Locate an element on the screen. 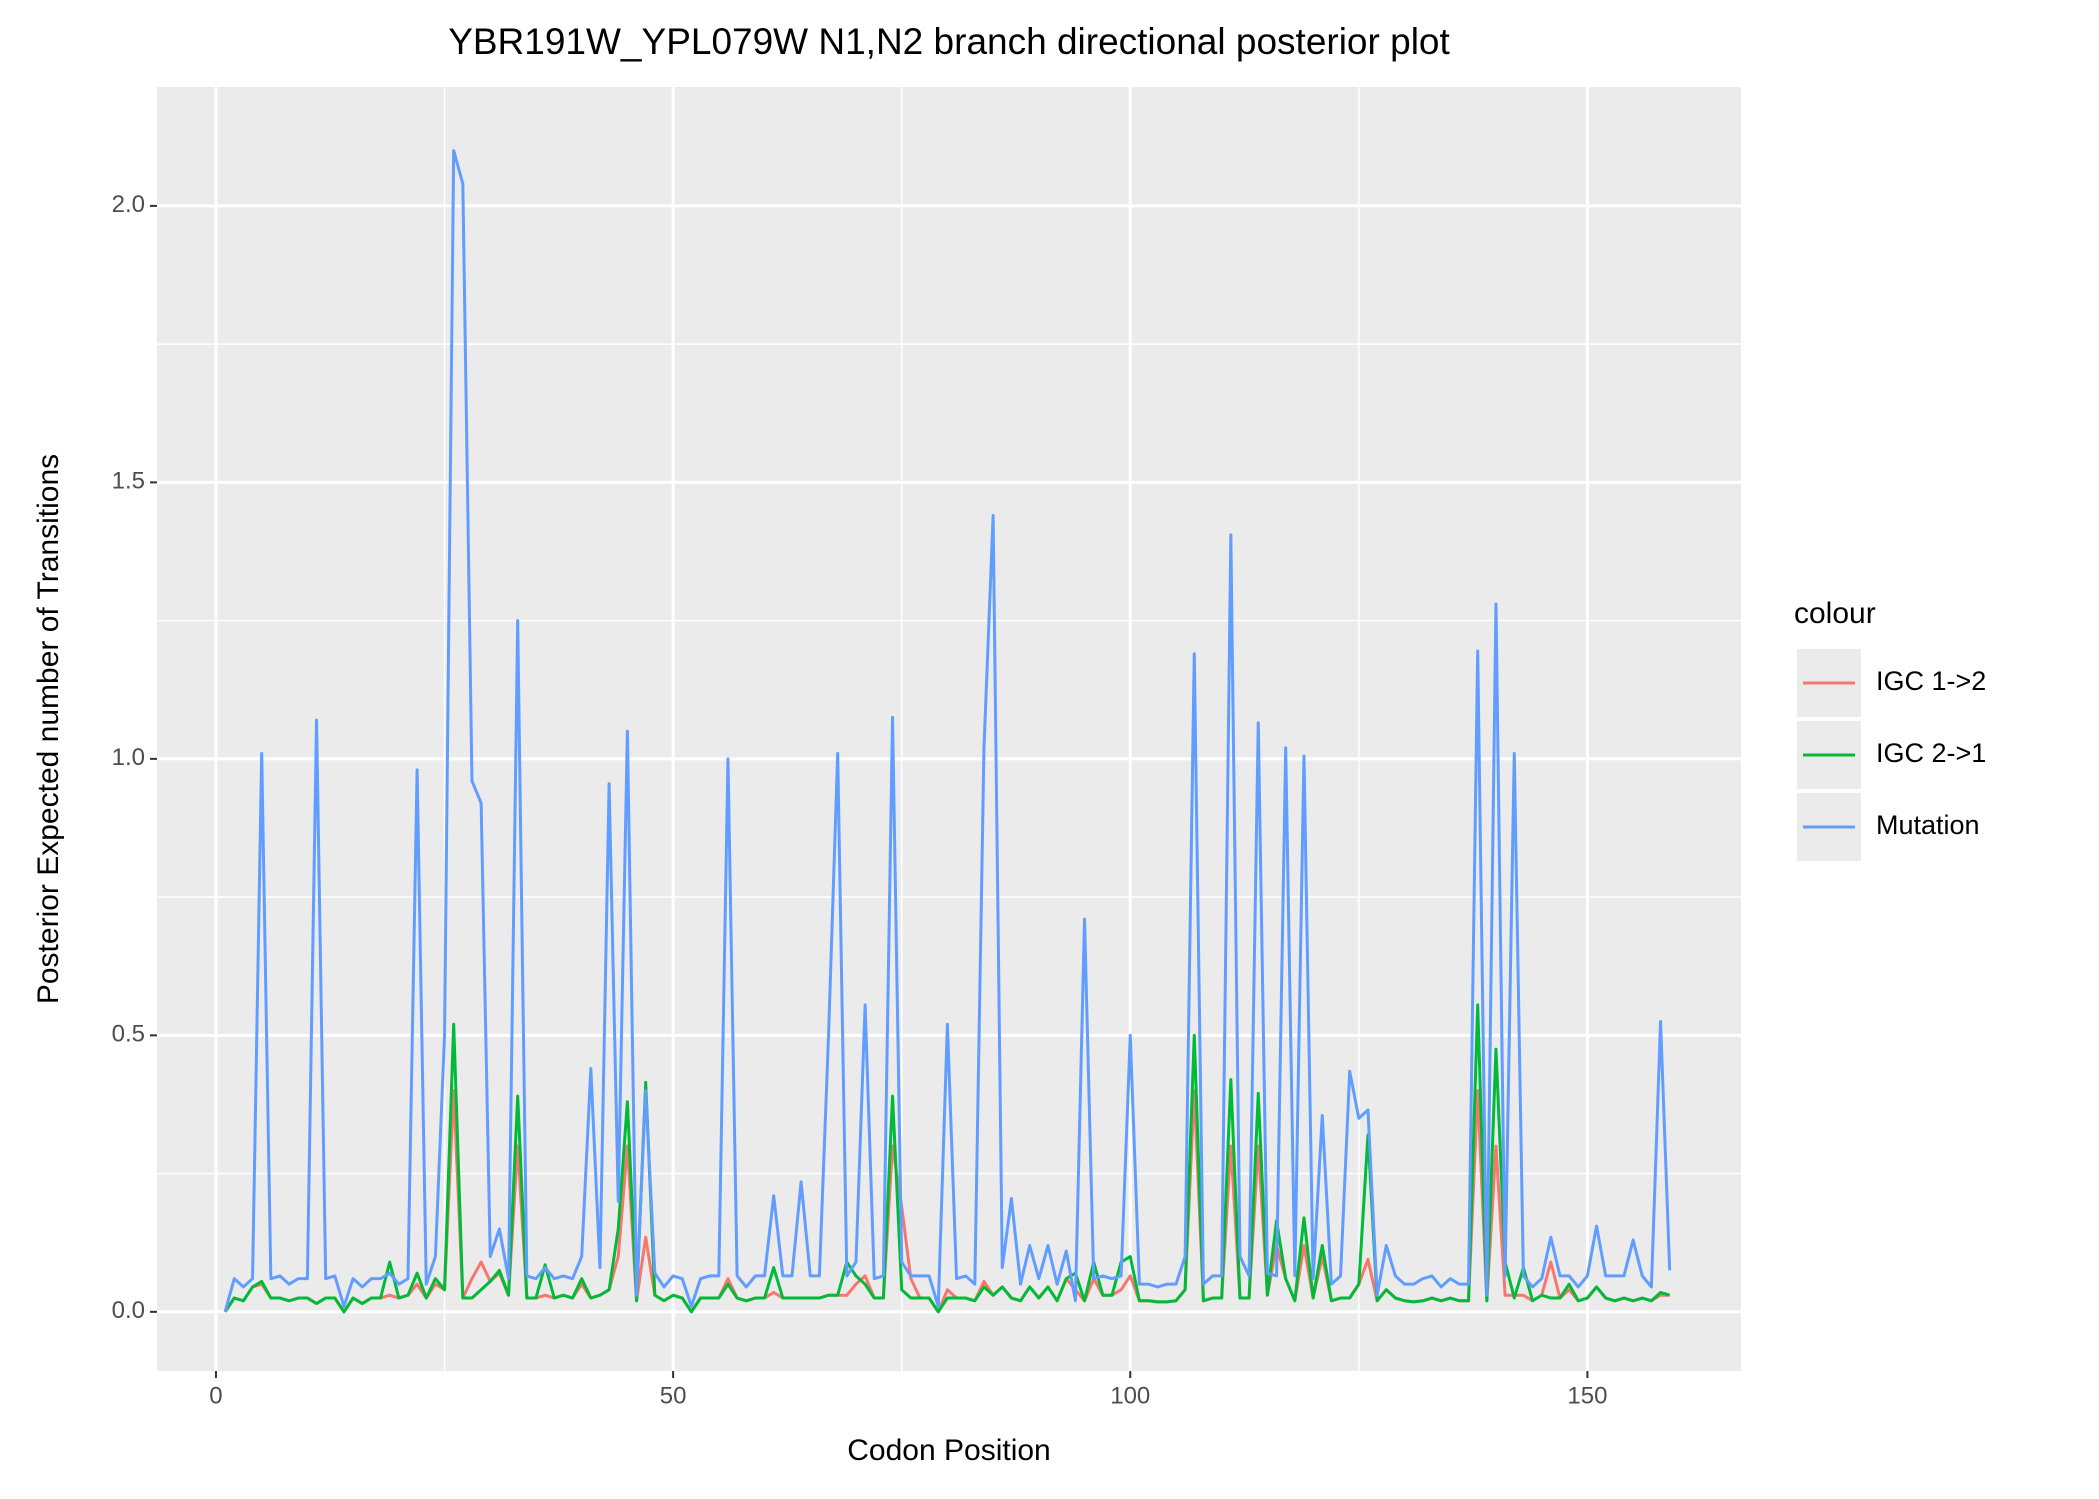 Image resolution: width=2099 pixels, height=1499 pixels. x-tick-label: 50 is located at coordinates (673, 1395).